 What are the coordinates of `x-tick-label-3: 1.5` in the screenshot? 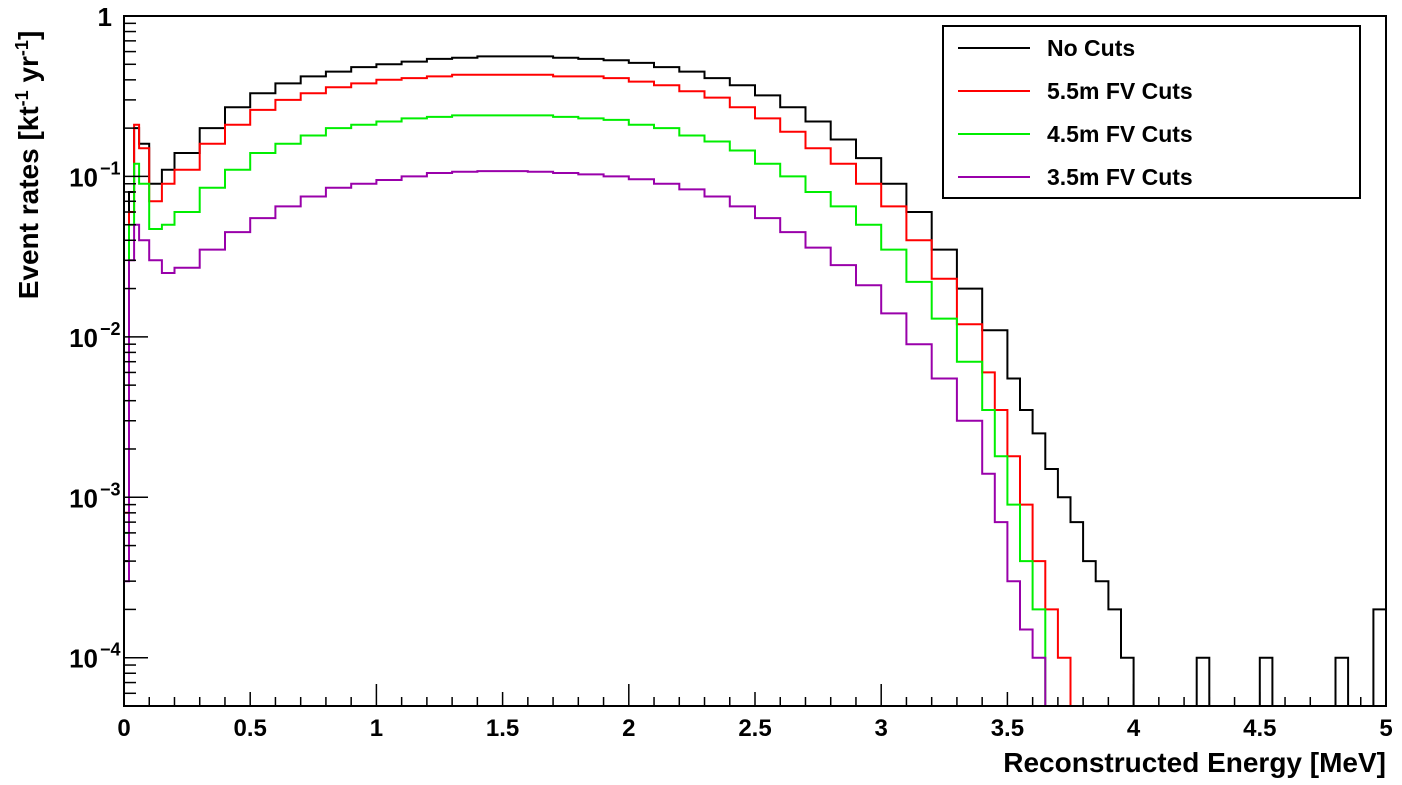 It's located at (502, 728).